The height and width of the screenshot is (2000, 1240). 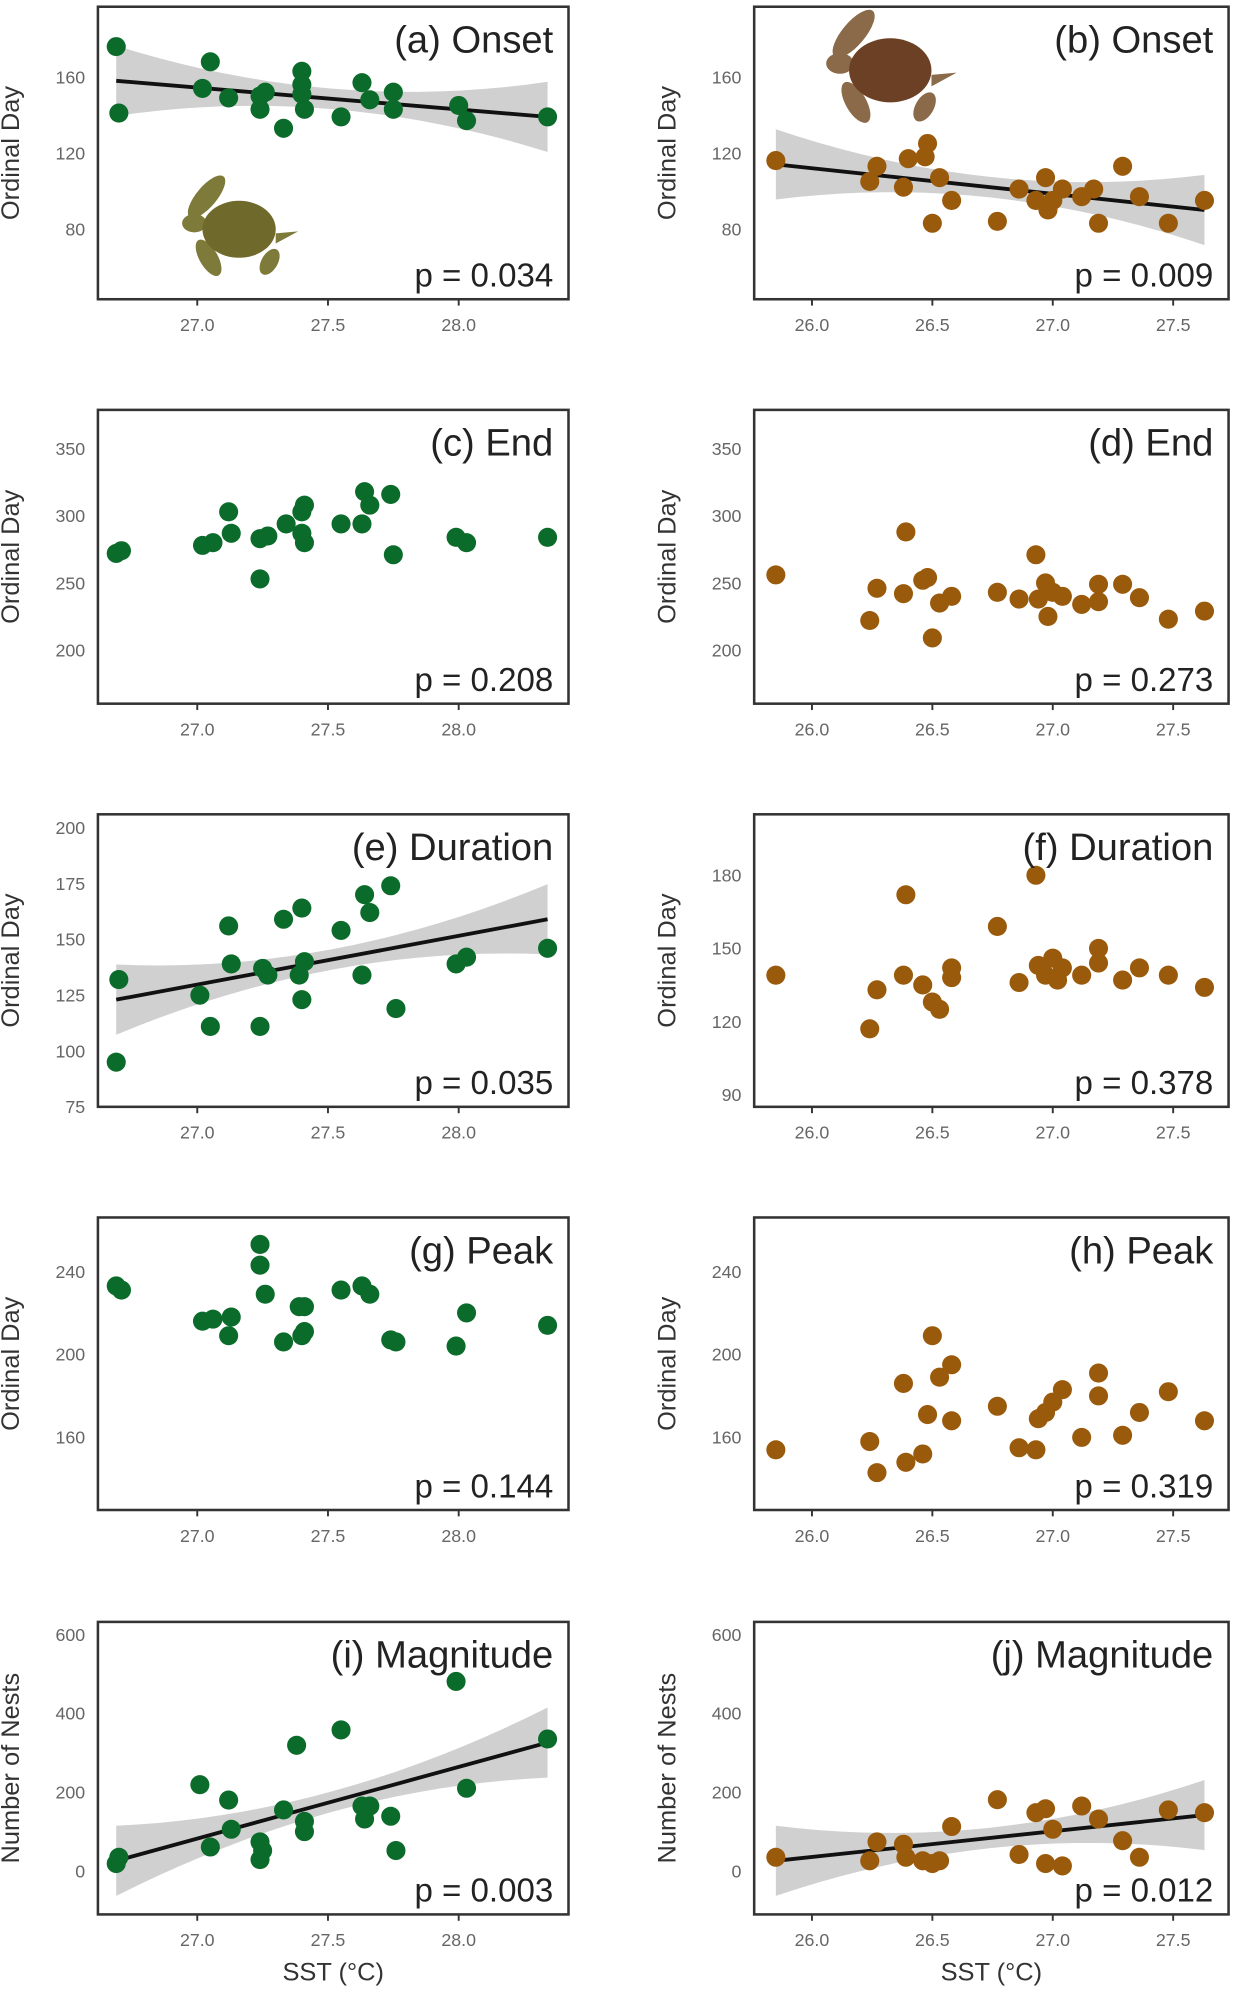 What do you see at coordinates (71, 1635) in the screenshot?
I see `y-tick-label: 600` at bounding box center [71, 1635].